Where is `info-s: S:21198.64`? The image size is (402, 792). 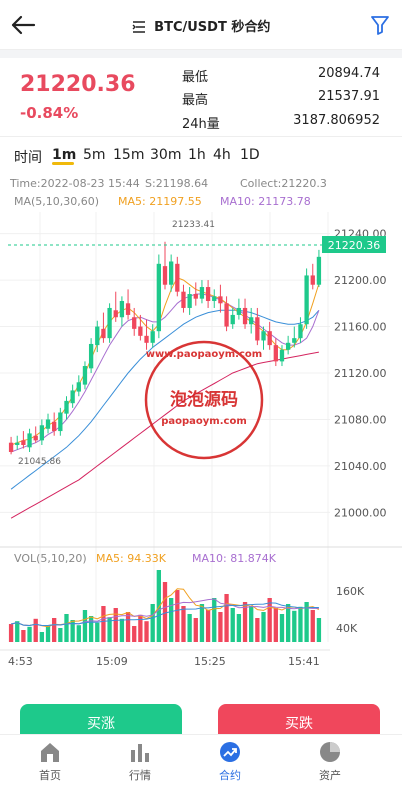 info-s: S:21198.64 is located at coordinates (176, 183).